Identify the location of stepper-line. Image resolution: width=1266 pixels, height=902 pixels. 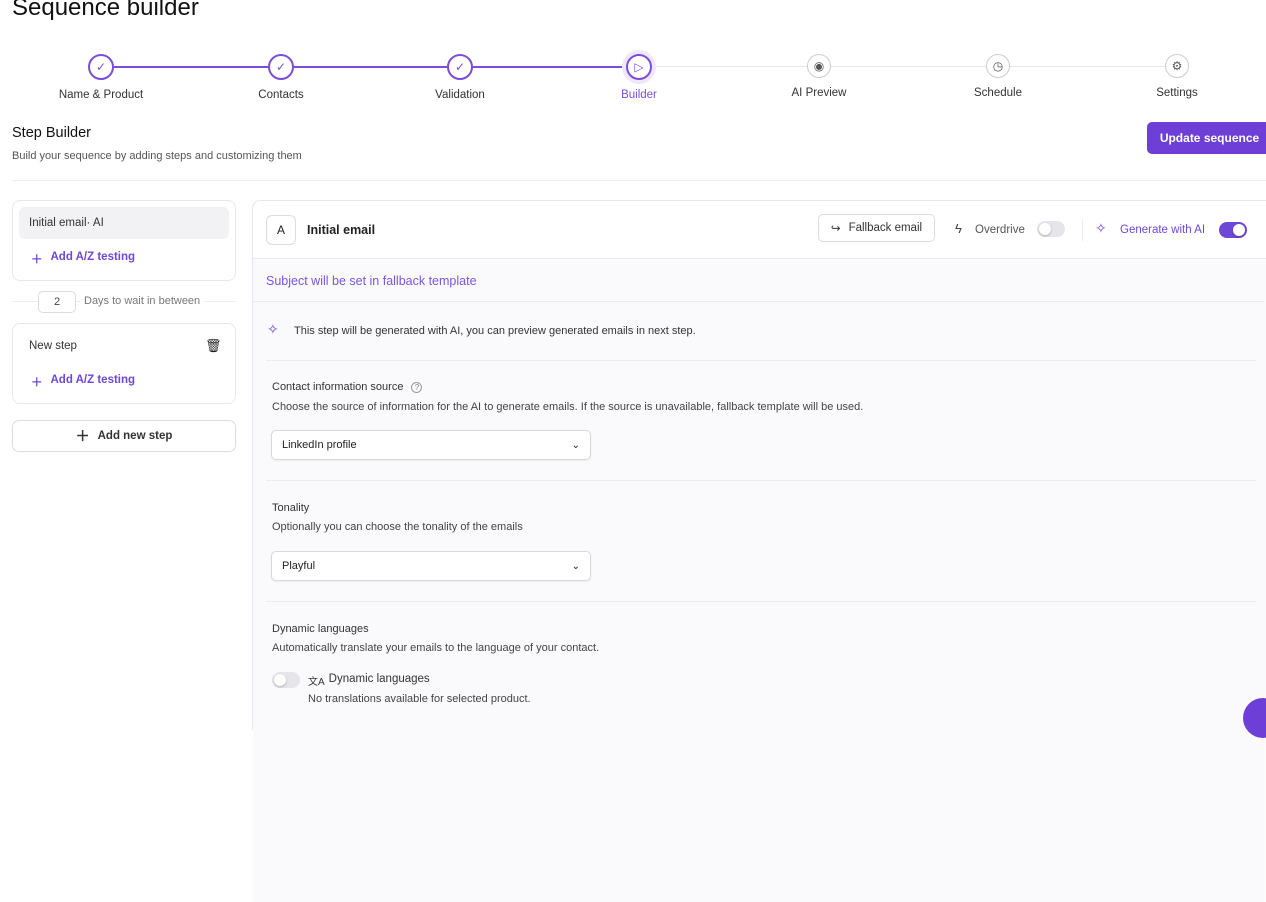
(908, 66).